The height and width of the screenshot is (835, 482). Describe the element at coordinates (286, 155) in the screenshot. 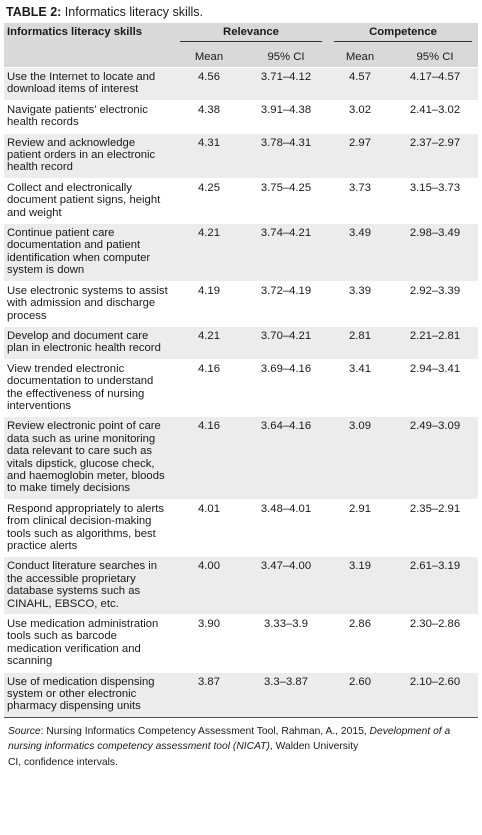

I see `cell-relevance-ci: 3.78–4.31` at that location.